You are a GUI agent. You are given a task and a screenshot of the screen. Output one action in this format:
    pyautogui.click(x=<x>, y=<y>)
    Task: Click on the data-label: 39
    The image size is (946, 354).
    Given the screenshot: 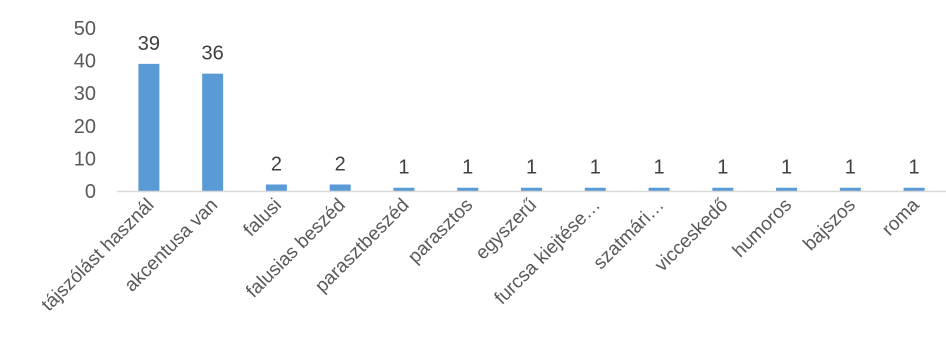 What is the action you would take?
    pyautogui.click(x=149, y=44)
    